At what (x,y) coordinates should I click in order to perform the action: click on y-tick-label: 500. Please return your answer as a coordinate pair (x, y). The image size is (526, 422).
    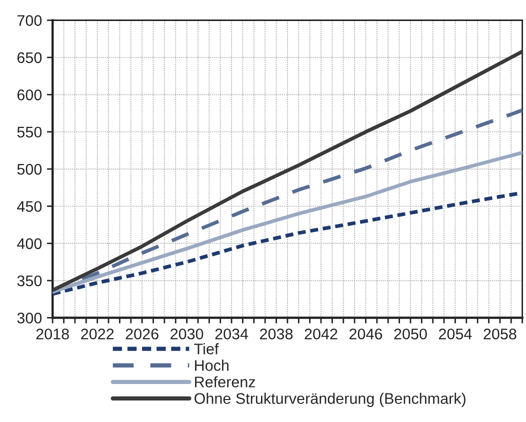
    Looking at the image, I should click on (29, 169).